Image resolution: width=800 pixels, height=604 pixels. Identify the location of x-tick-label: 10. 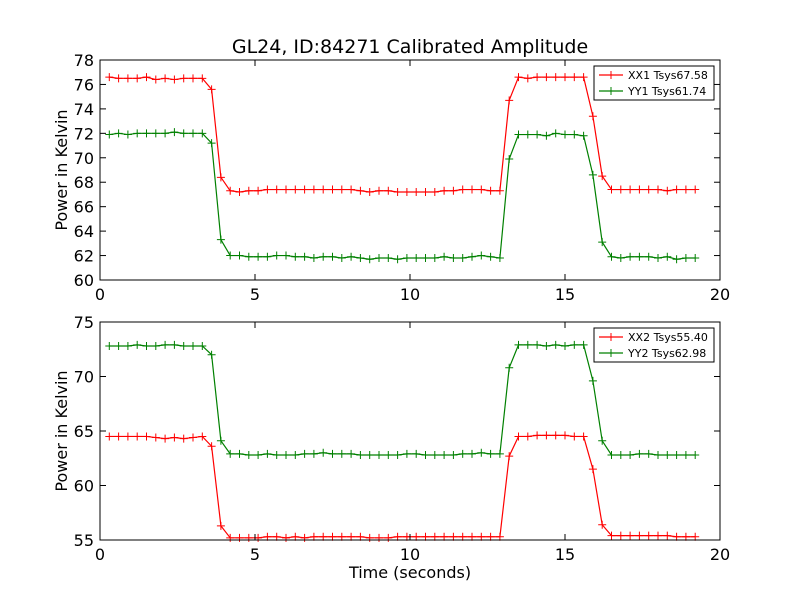
(410, 554).